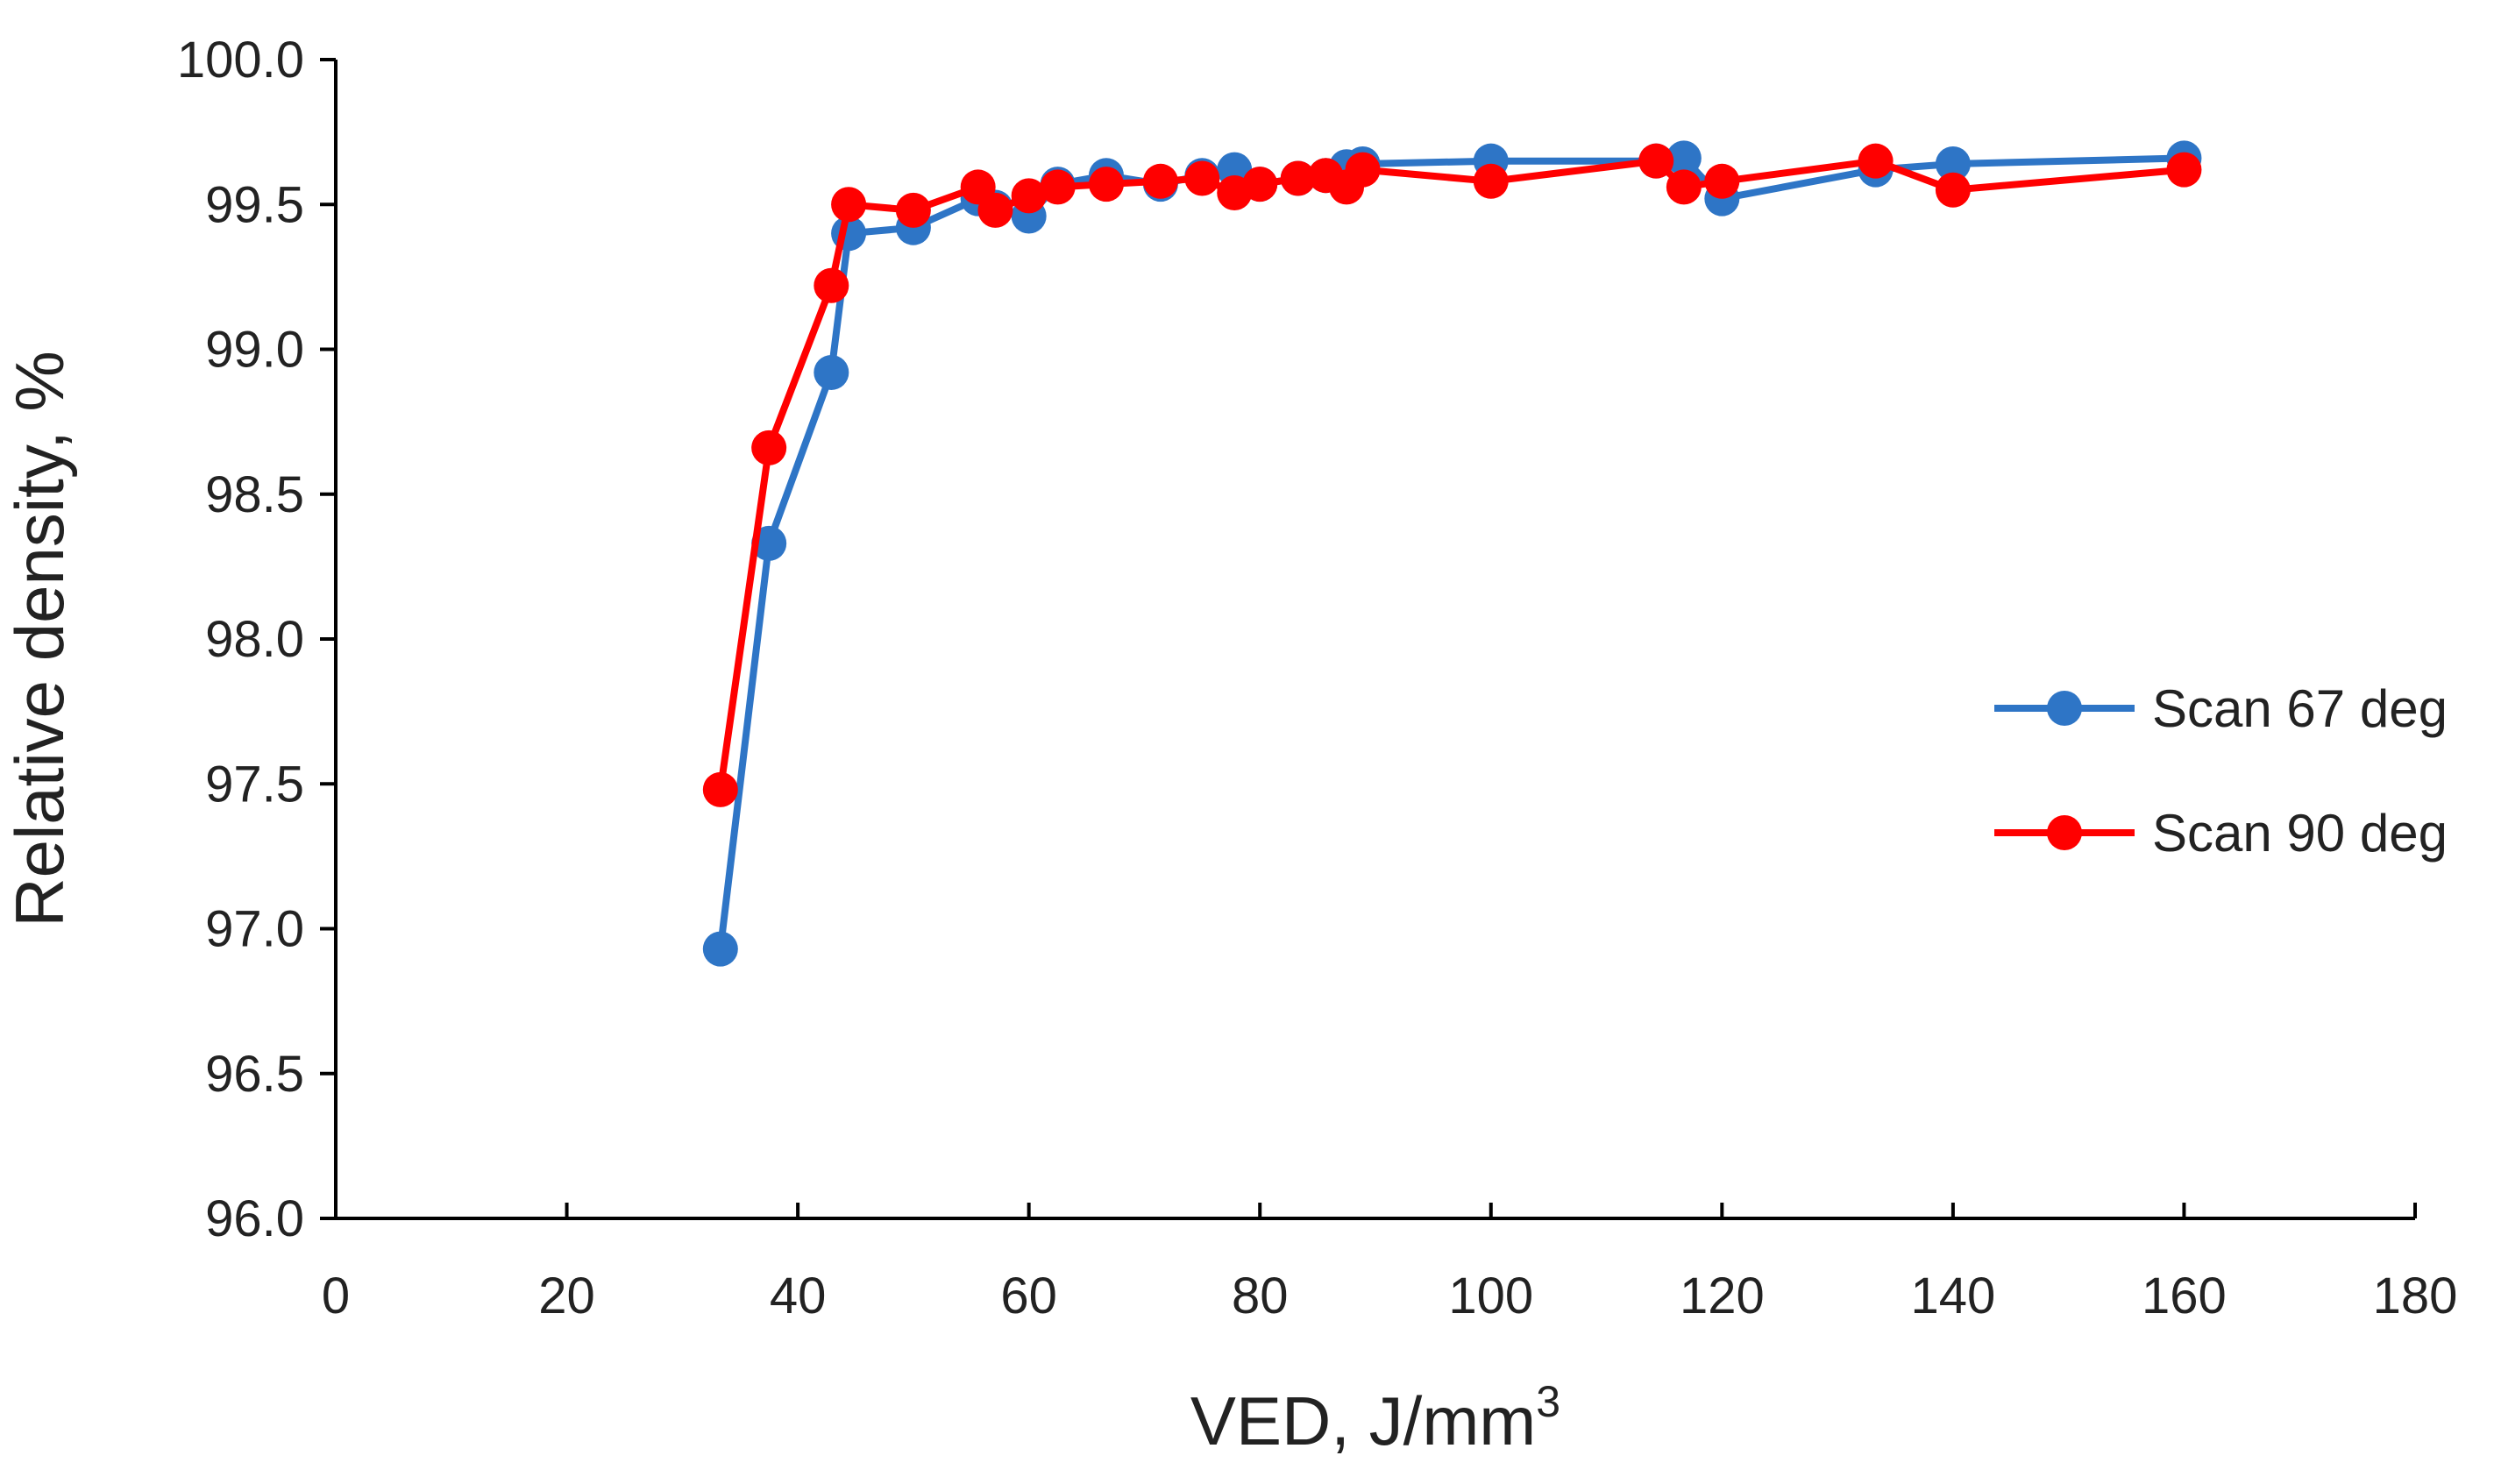  Describe the element at coordinates (240, 61) in the screenshot. I see `y-tick-label: 100.0` at that location.